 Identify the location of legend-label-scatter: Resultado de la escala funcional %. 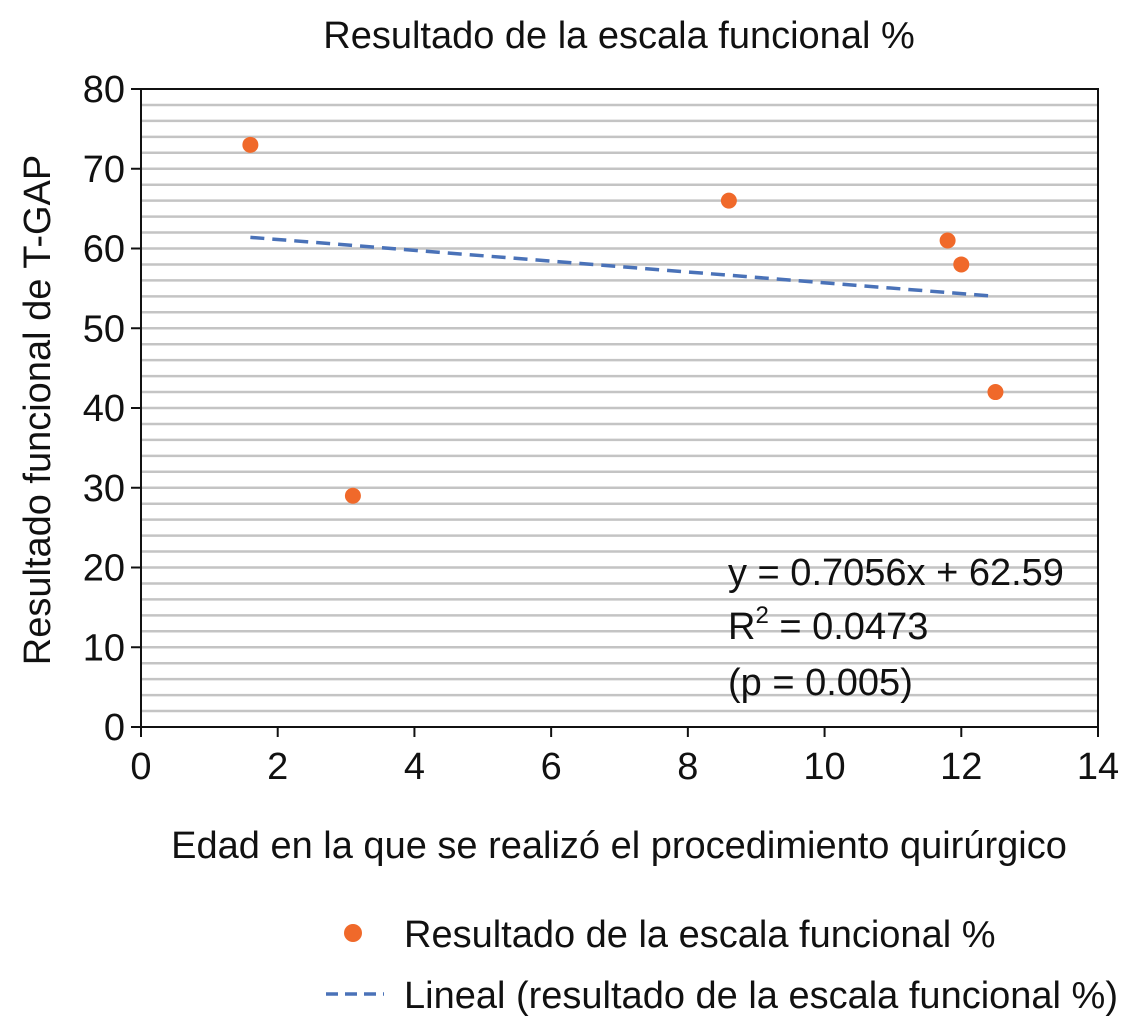
(700, 935).